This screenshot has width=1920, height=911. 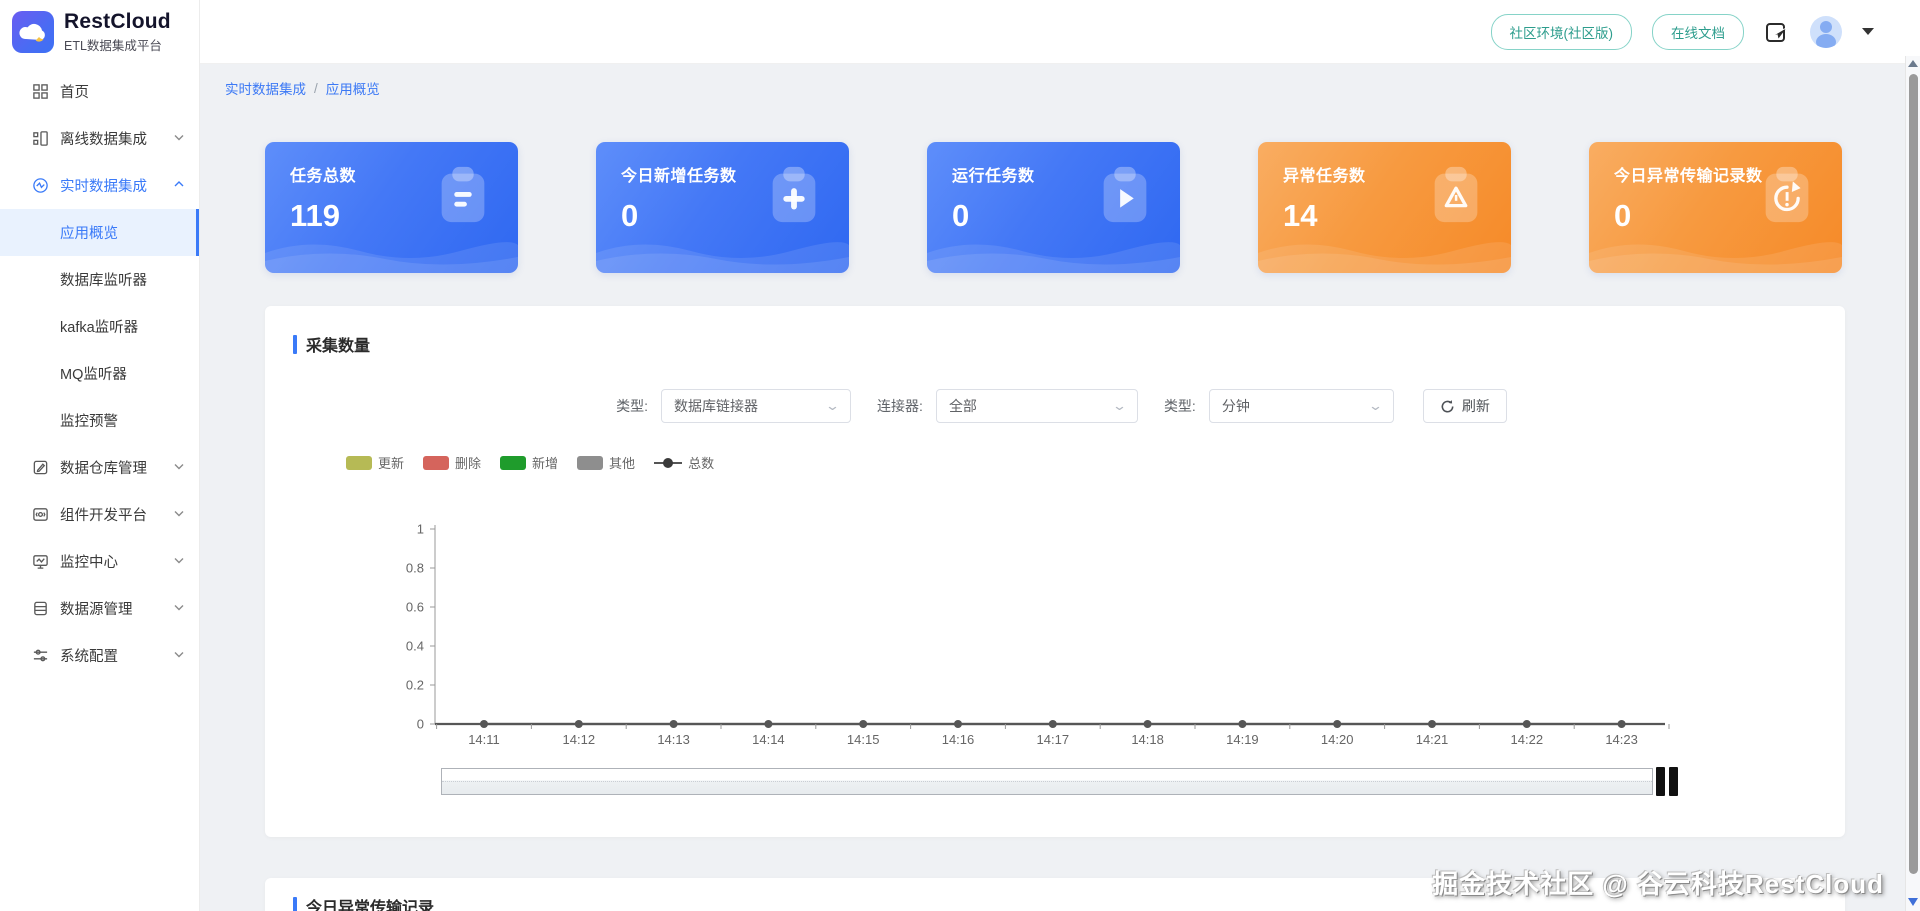 I want to click on sidebar-item-3: 数据仓库管理, so click(x=99, y=467).